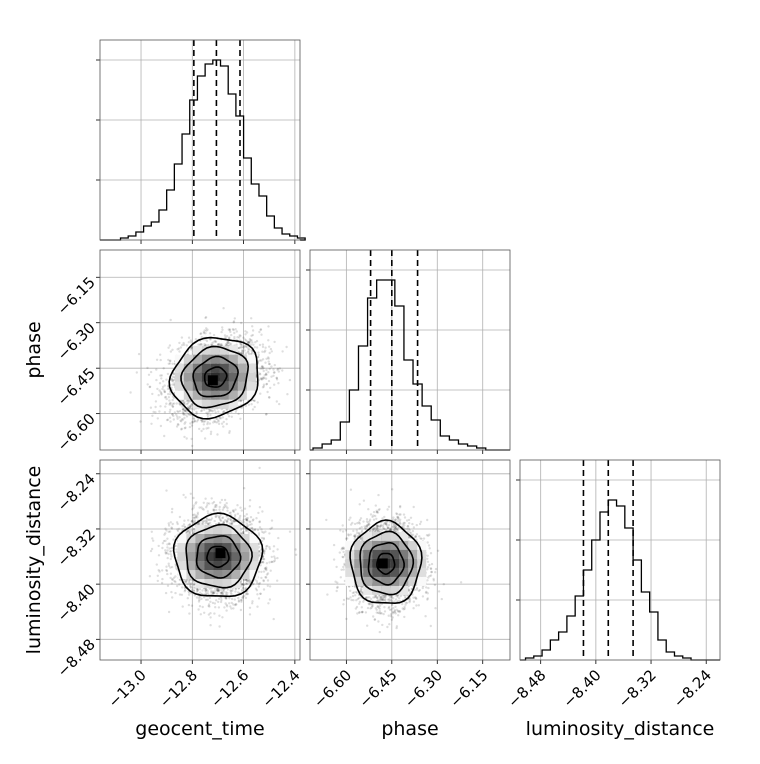 The height and width of the screenshot is (764, 760). I want to click on panel-hist-luminosity_distance, so click(618, 562).